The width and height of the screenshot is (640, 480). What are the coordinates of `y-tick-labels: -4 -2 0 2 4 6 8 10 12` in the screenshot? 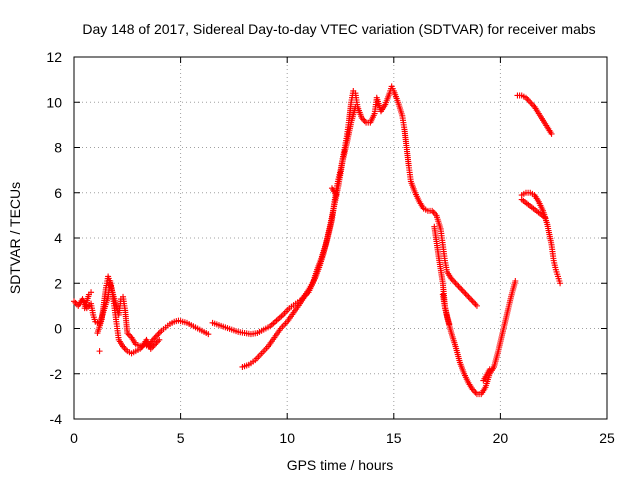 It's located at (54, 238).